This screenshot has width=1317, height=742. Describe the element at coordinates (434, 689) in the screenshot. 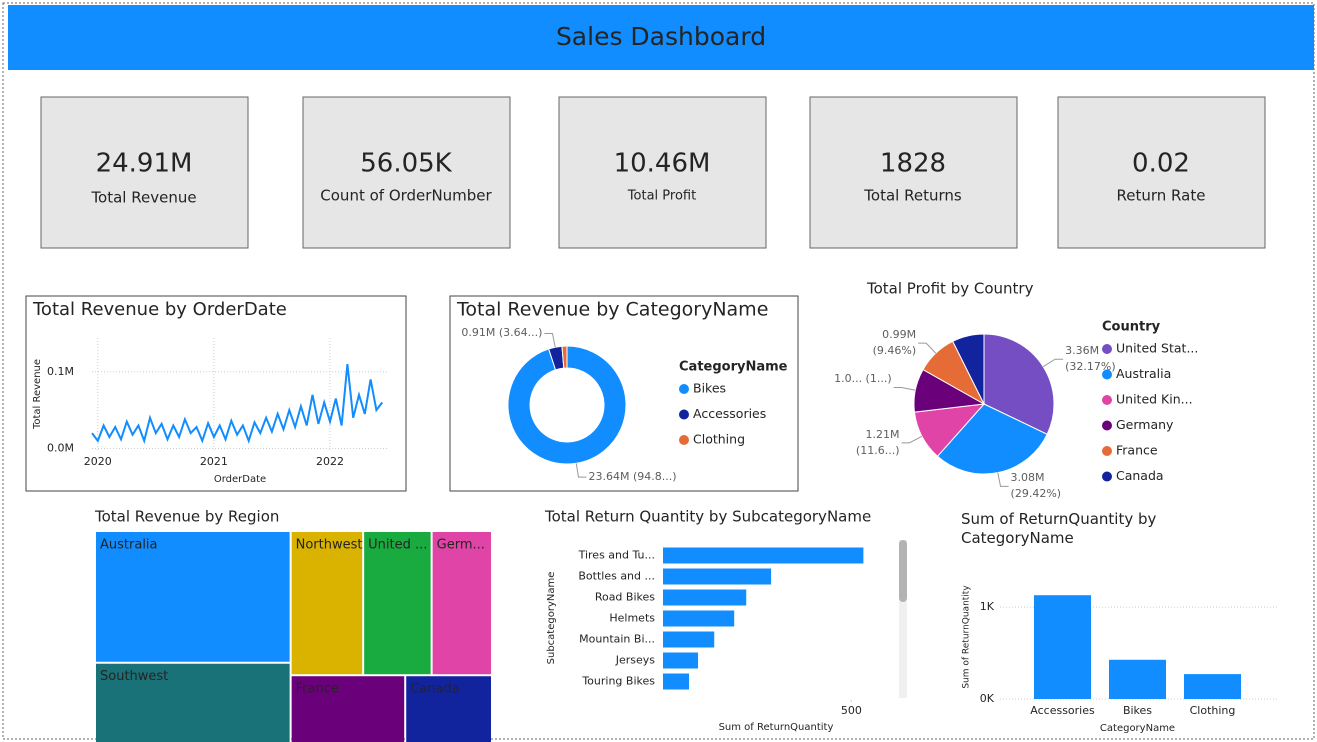

I see `treemap-label: Canada` at that location.